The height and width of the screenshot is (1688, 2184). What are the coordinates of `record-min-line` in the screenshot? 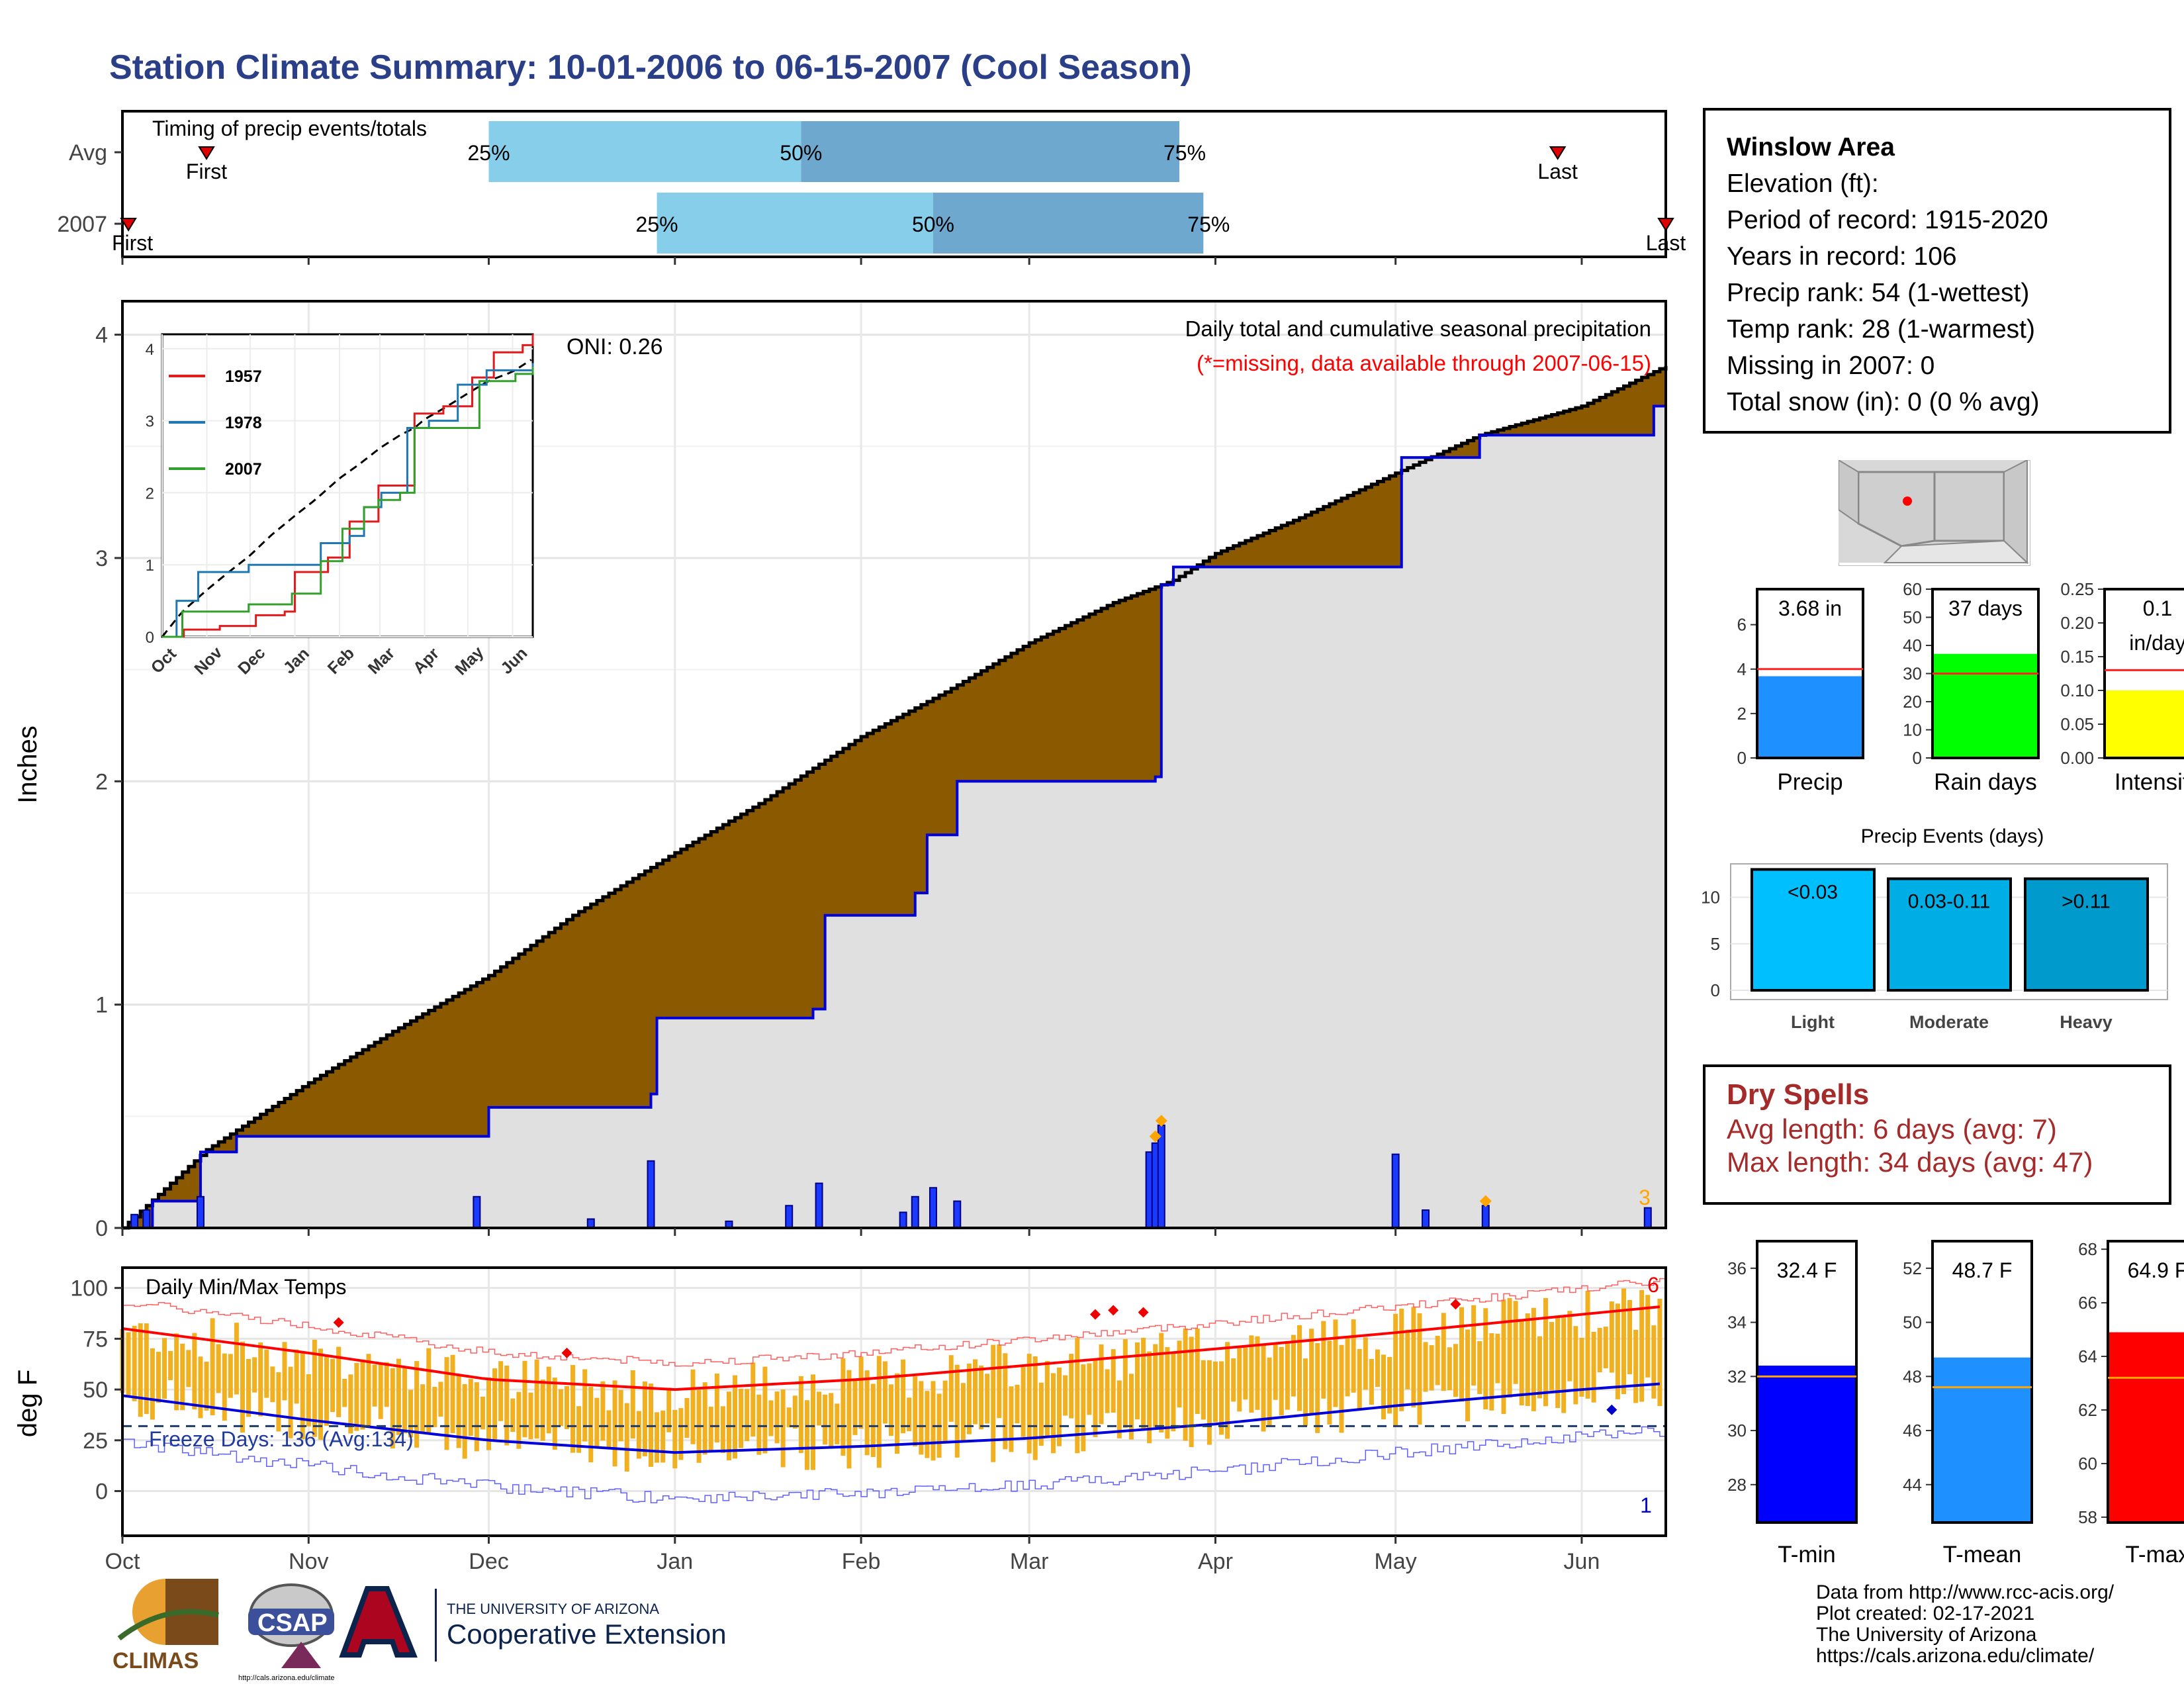 It's located at (894, 1464).